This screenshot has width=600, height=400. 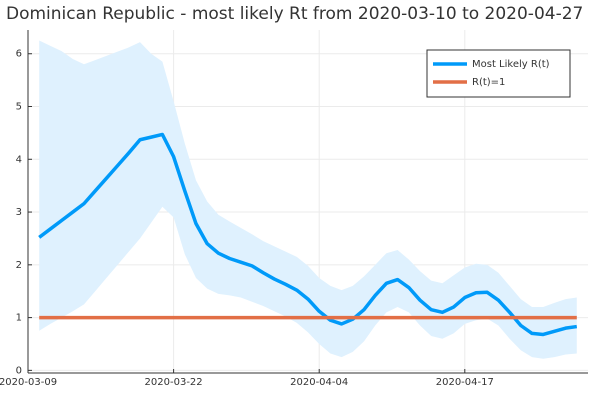 I want to click on x-tick-label: 2020-03-22, so click(x=174, y=382).